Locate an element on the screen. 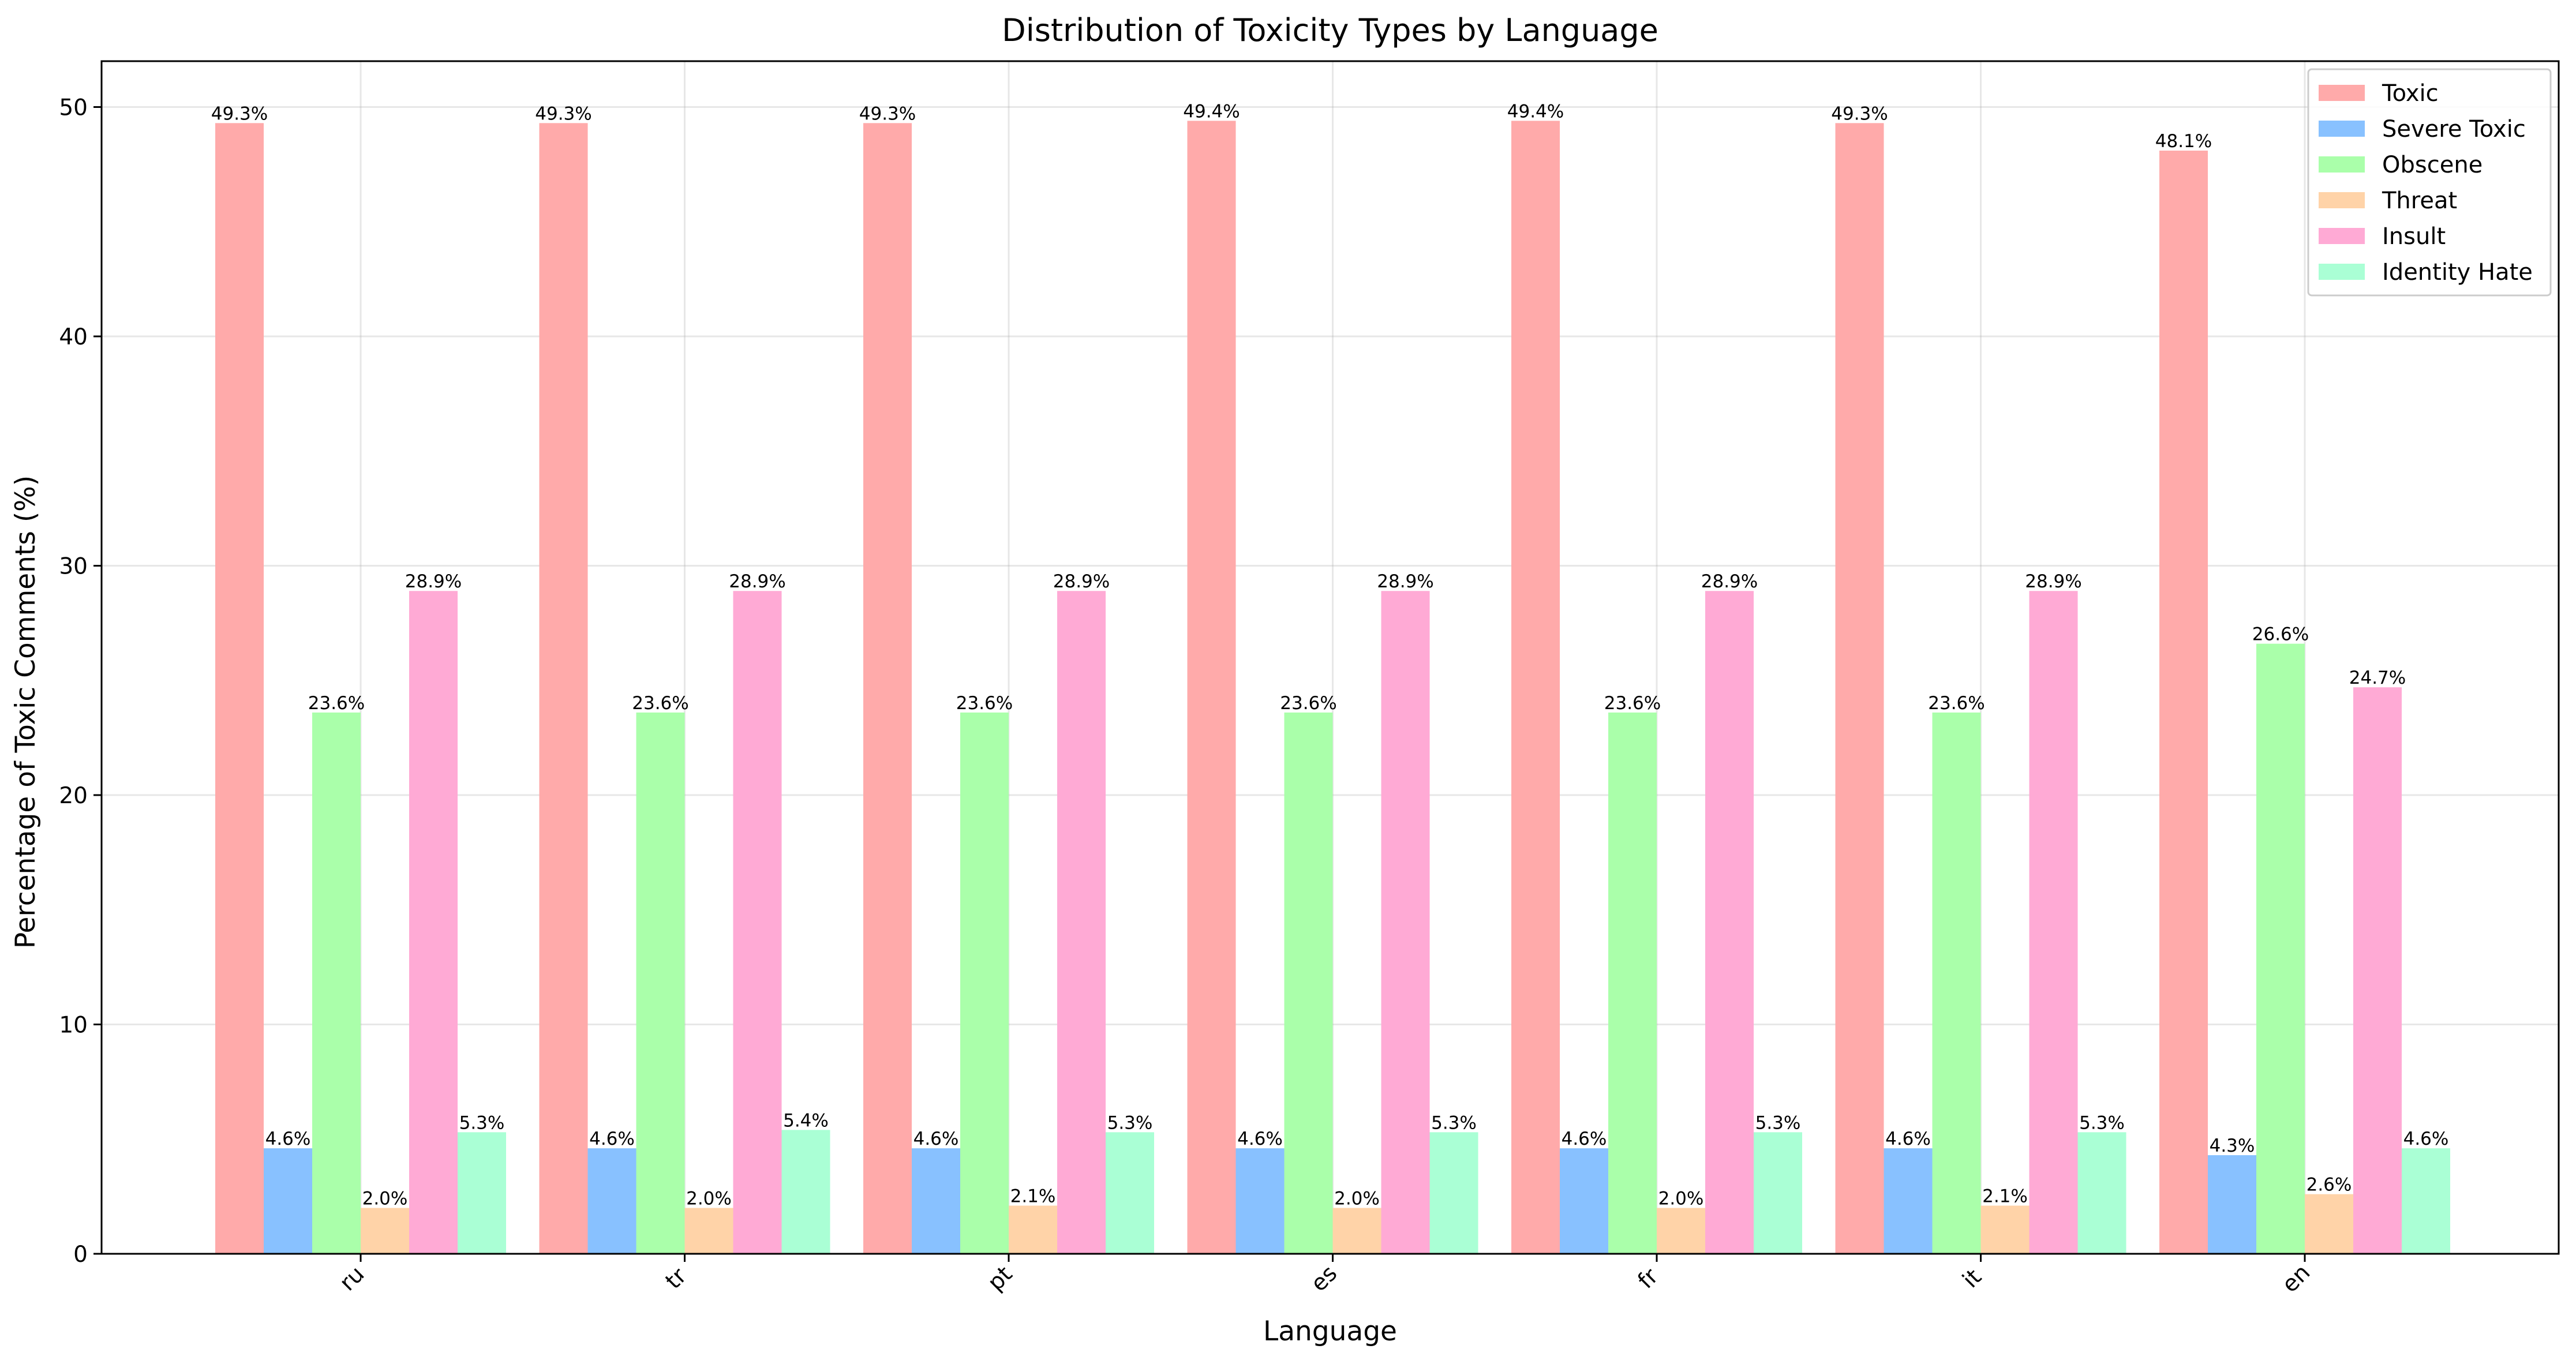 The width and height of the screenshot is (2576, 1364). y-tick-label: 20 is located at coordinates (73, 796).